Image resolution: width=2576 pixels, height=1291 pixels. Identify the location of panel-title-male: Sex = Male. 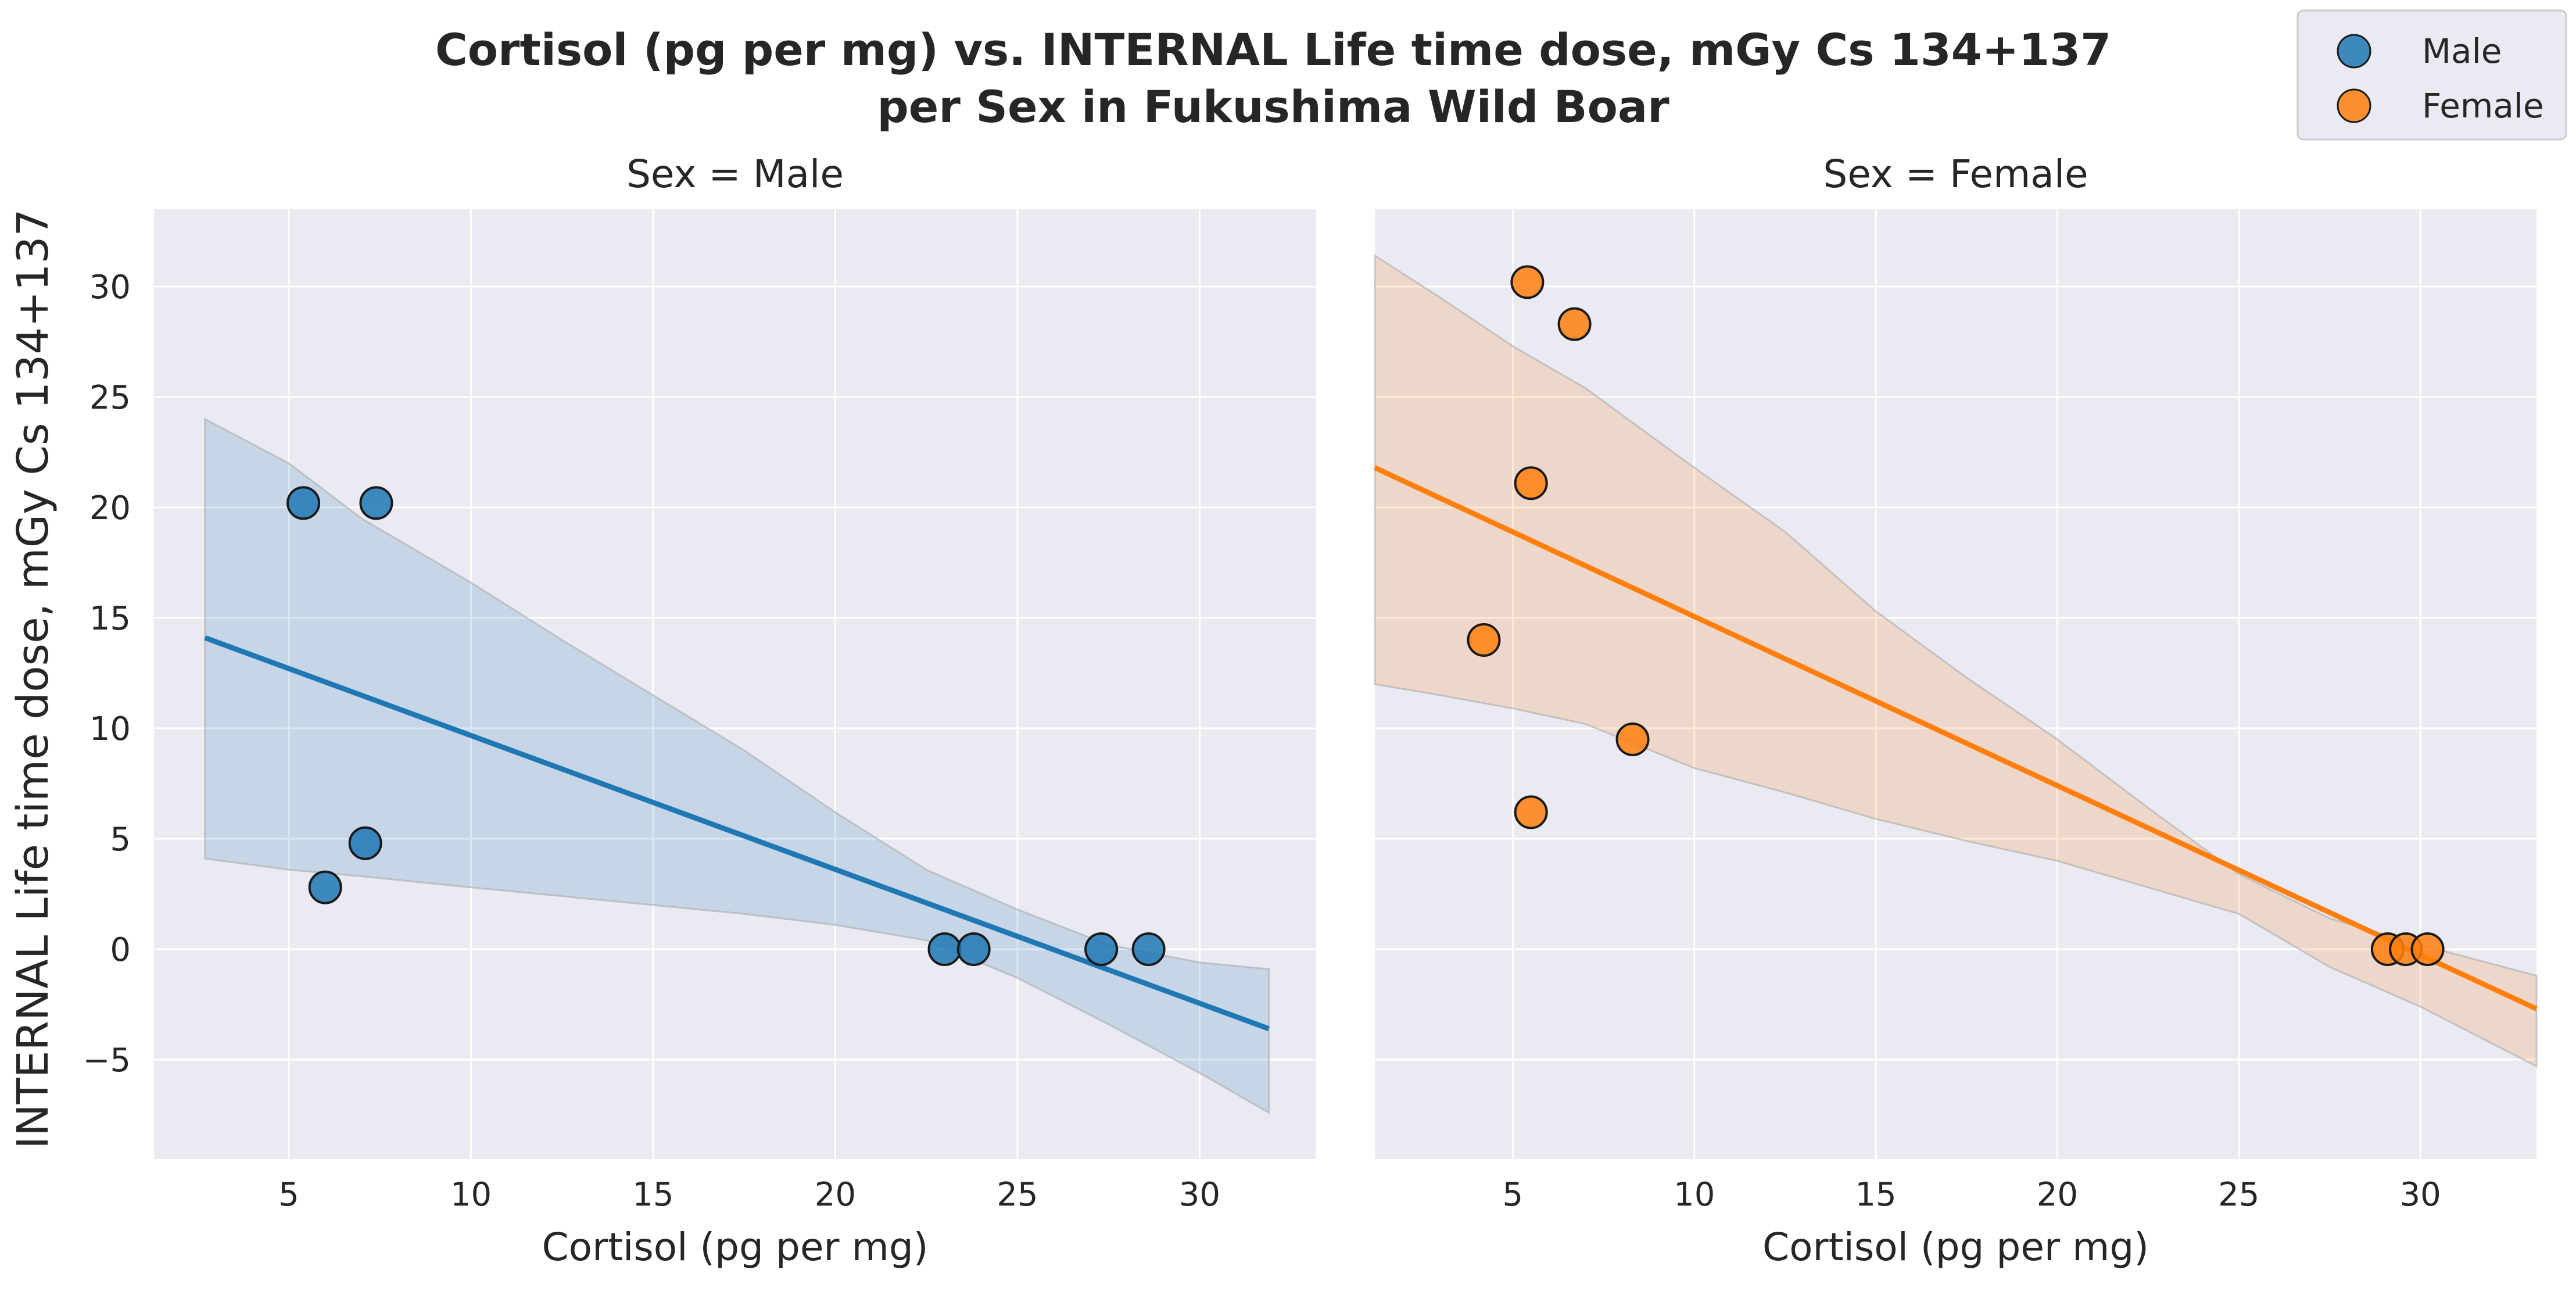
(735, 174).